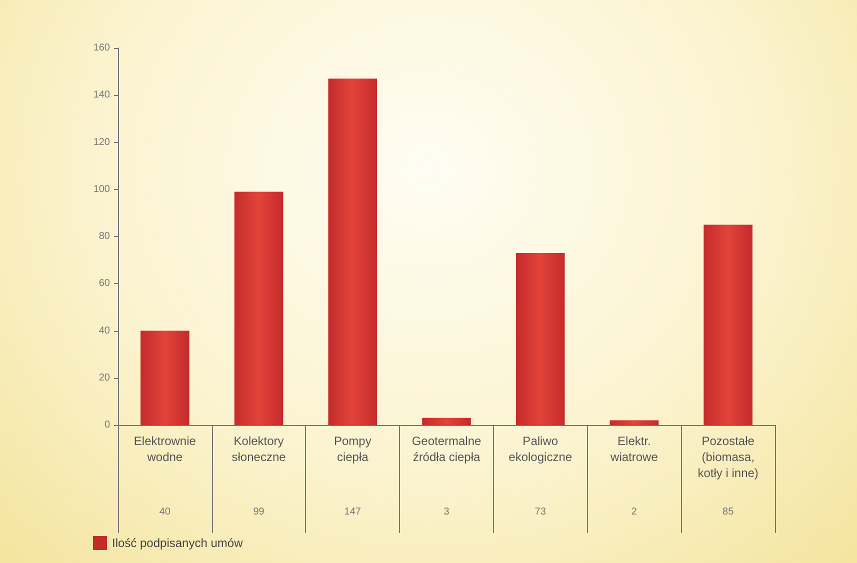 This screenshot has width=857, height=563. I want to click on data-label: 3, so click(447, 512).